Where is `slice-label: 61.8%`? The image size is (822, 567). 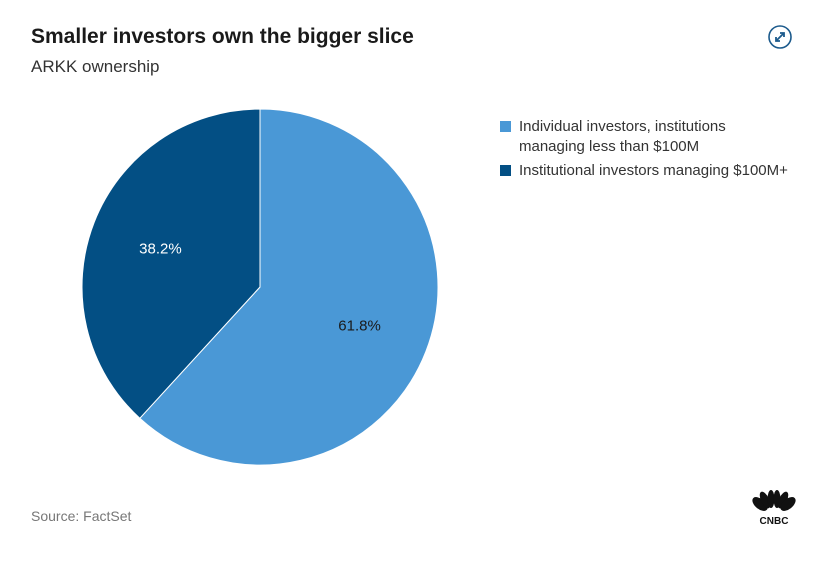 slice-label: 61.8% is located at coordinates (359, 326).